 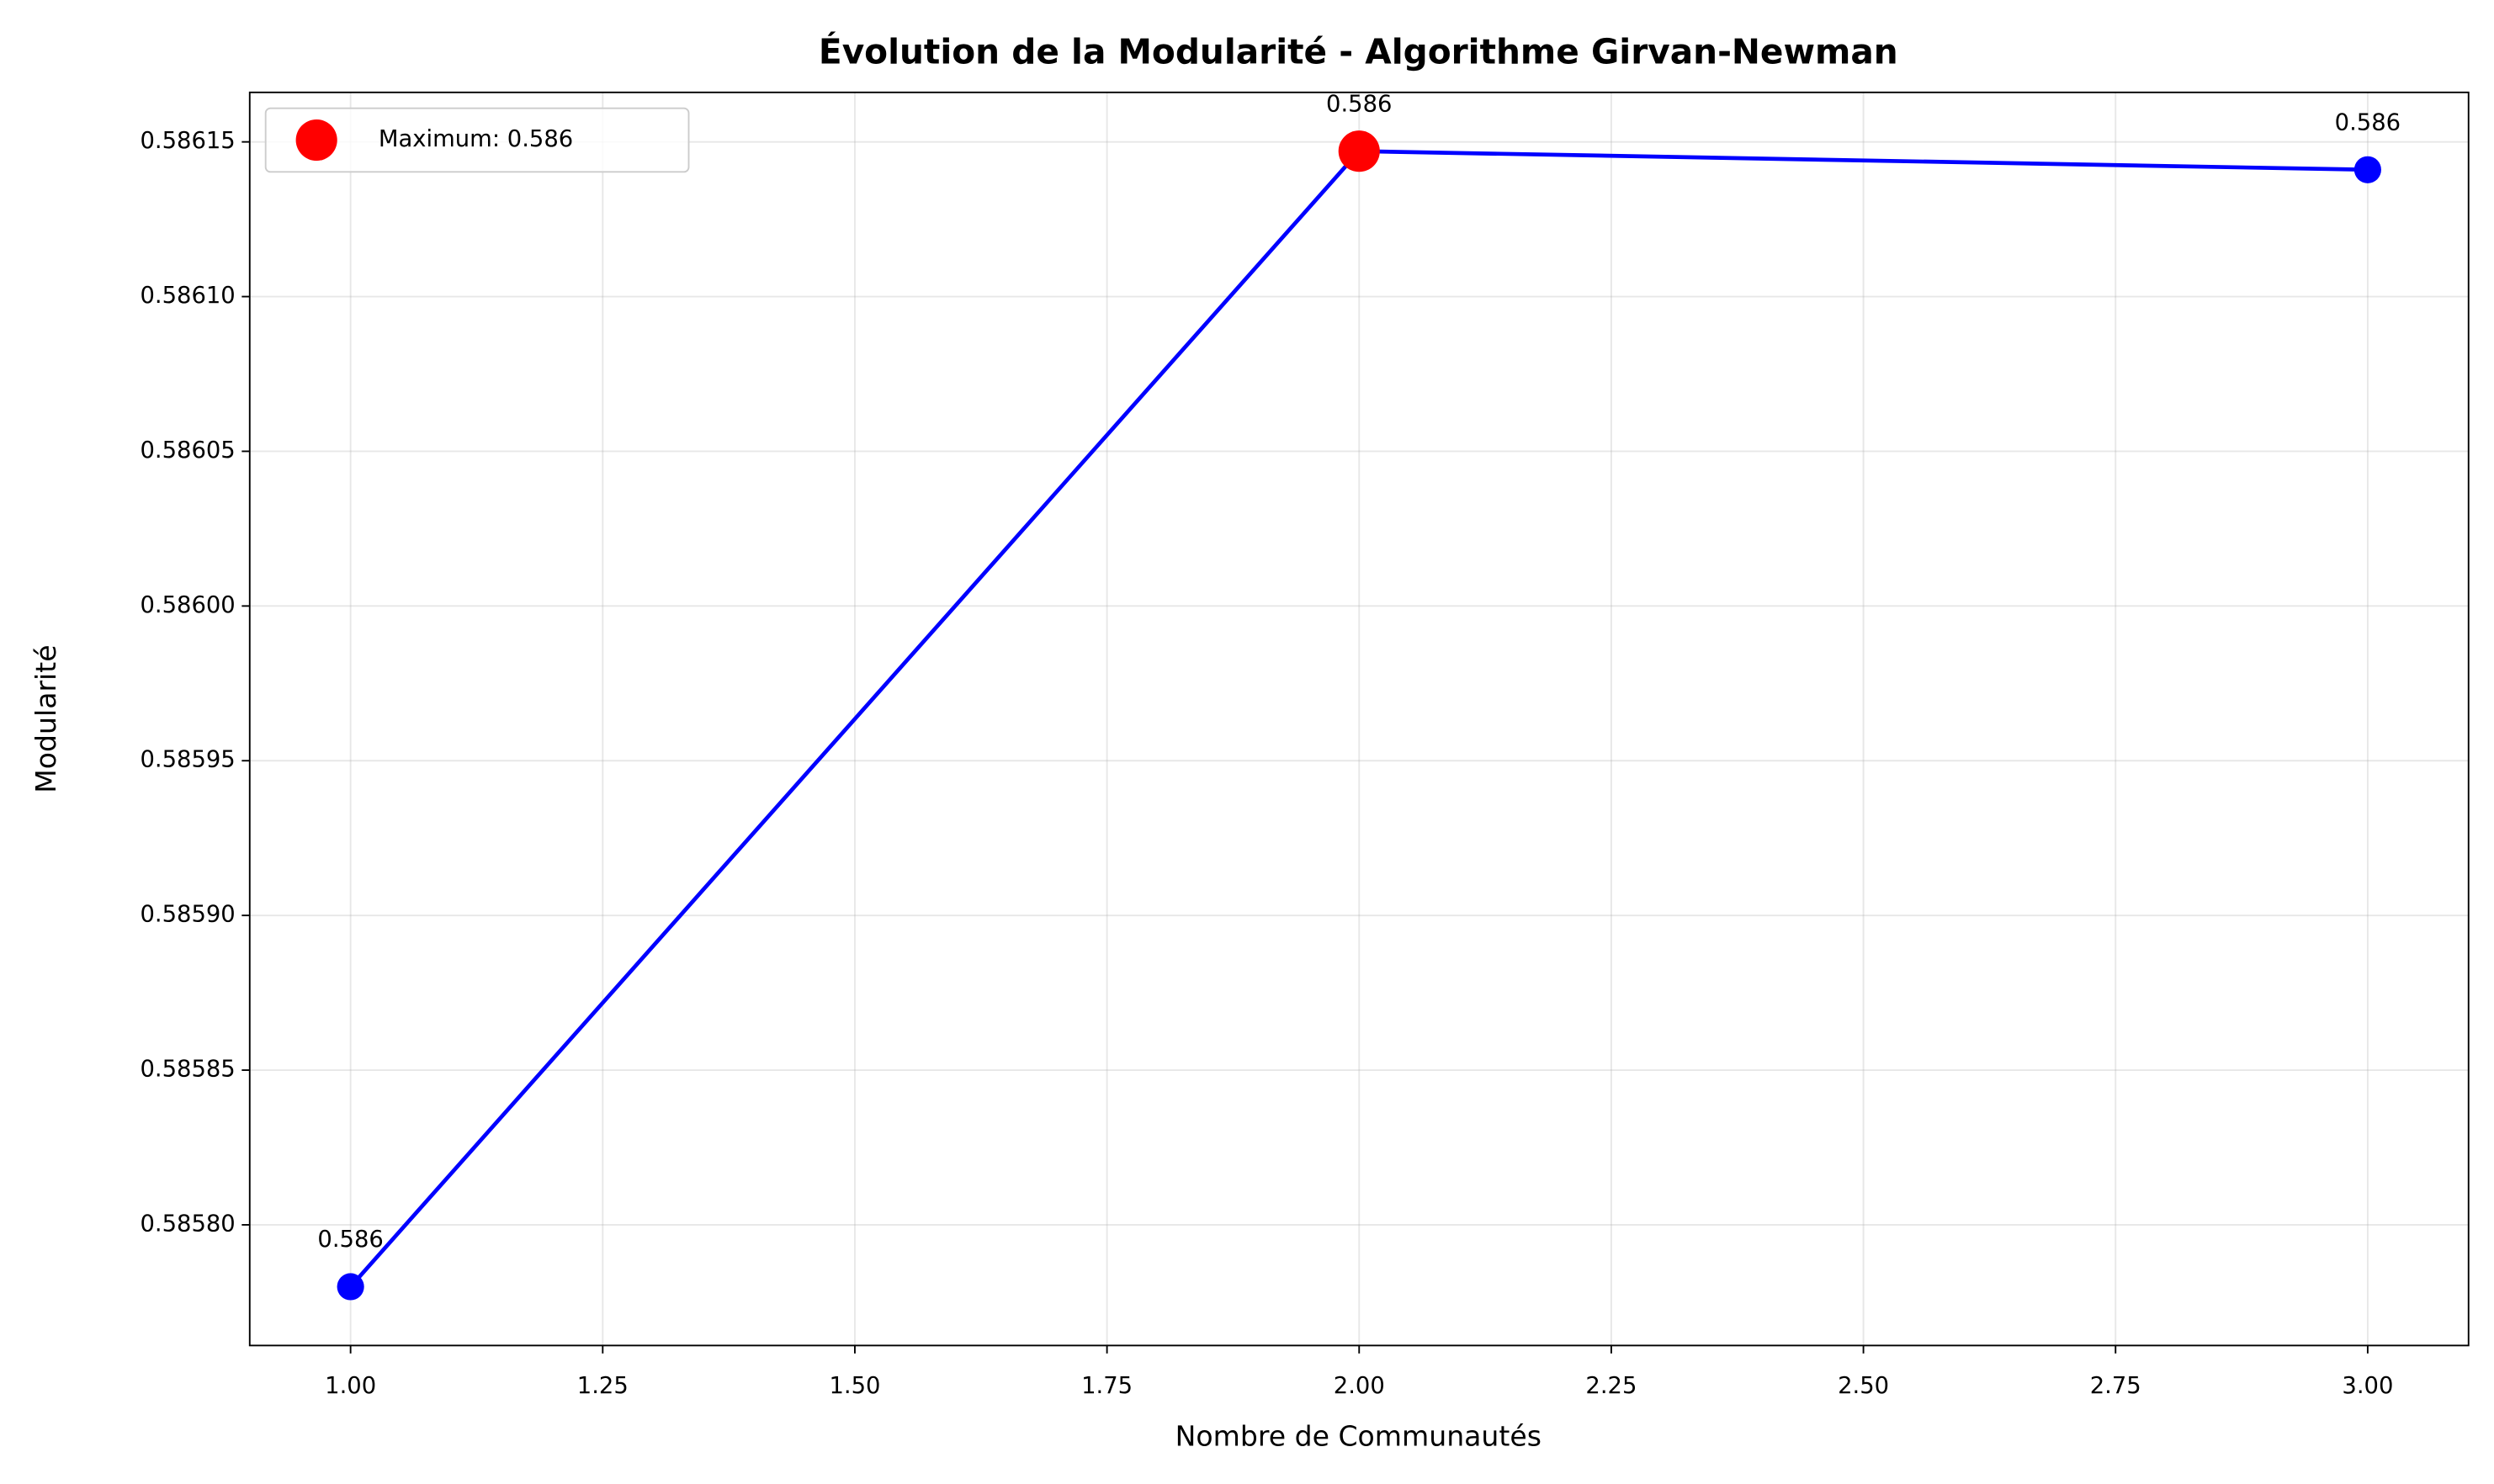 I want to click on x-tick-label: 1.50, so click(x=855, y=1386).